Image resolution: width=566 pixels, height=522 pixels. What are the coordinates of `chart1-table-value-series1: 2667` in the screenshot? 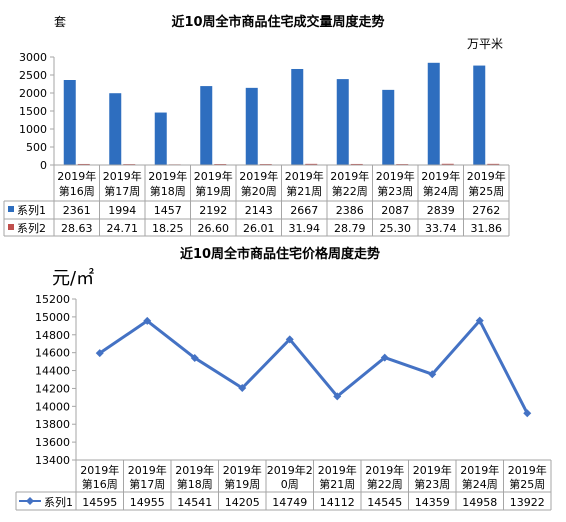 It's located at (304, 210).